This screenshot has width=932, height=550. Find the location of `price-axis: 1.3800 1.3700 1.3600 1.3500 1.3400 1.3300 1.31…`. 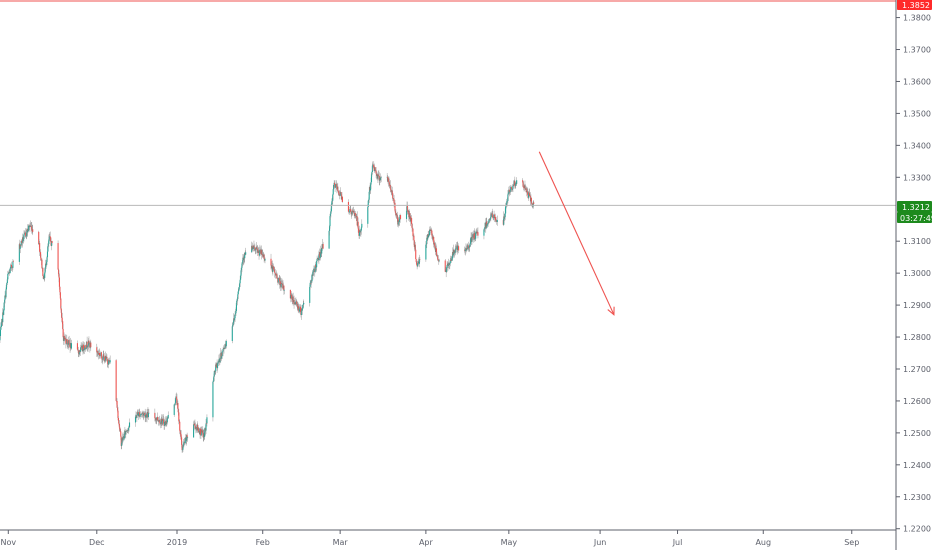

price-axis: 1.3800 1.3700 1.3600 1.3500 1.3400 1.3300 1.31… is located at coordinates (913, 274).